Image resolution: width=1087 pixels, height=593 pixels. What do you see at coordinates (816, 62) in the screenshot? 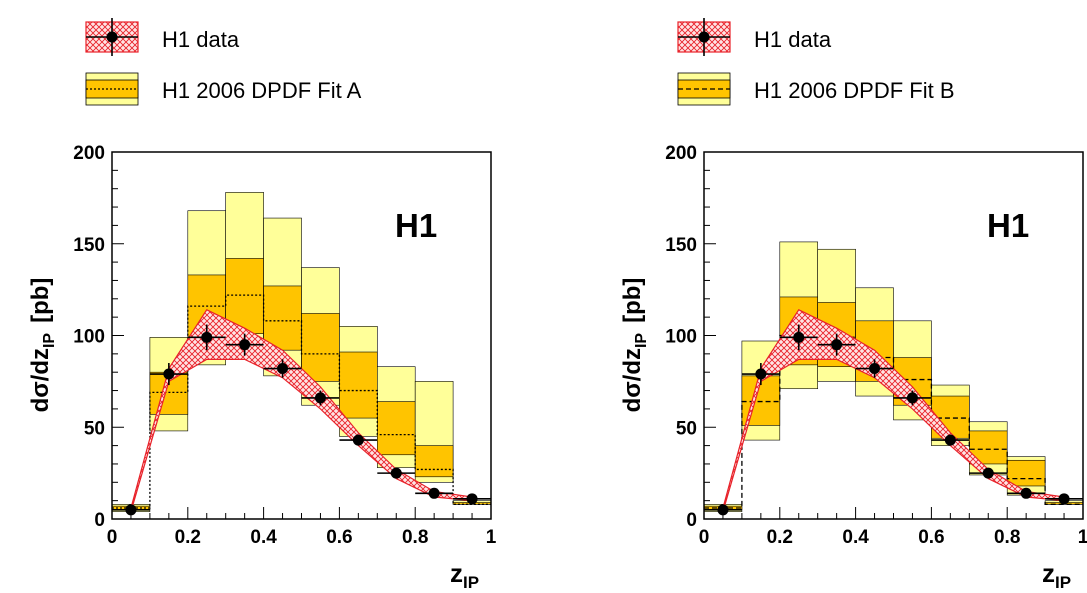
I see `legend: H1 data H1 2006 DPDF Fit B` at bounding box center [816, 62].